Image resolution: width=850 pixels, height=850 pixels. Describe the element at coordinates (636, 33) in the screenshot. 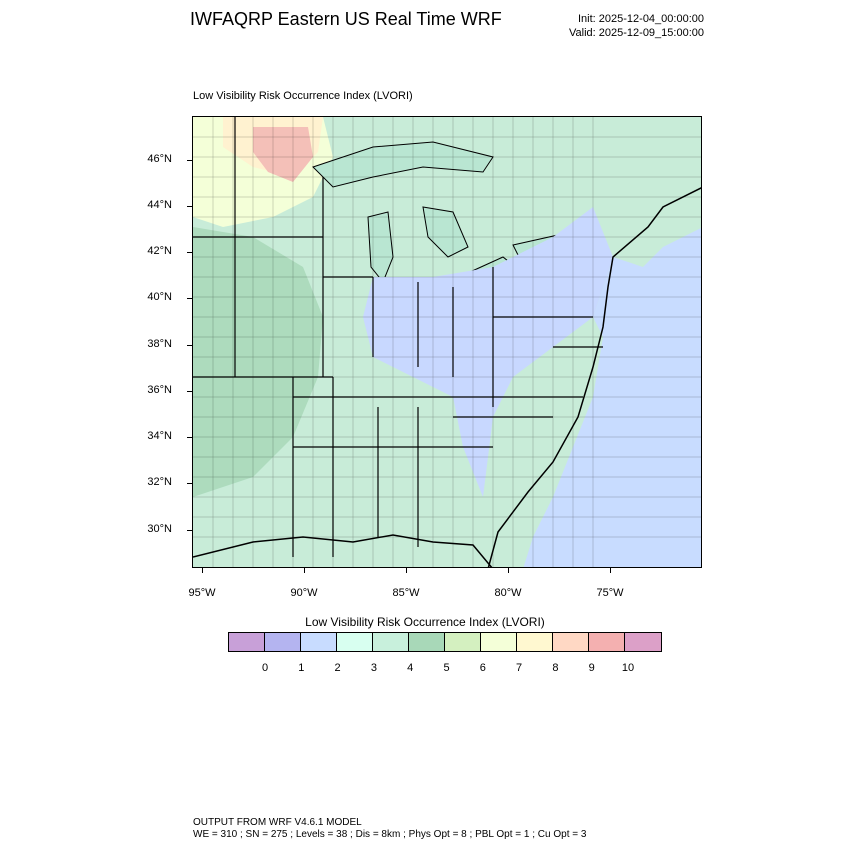

I see `valid-time: Valid: 2025-12-09_15:00:00` at that location.